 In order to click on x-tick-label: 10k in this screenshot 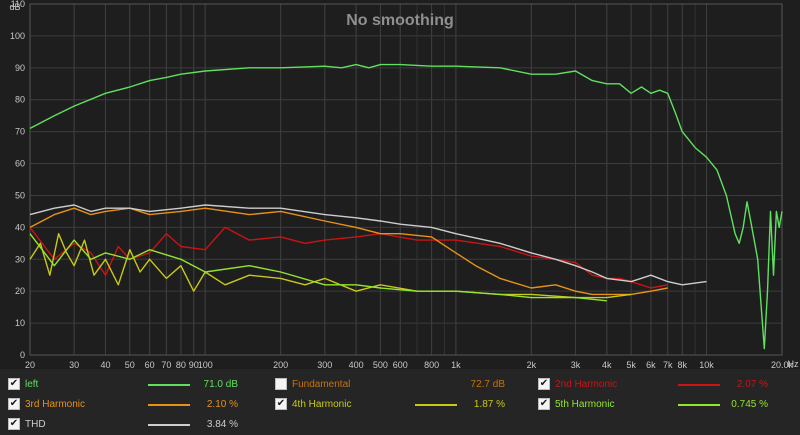, I will do `click(706, 364)`.